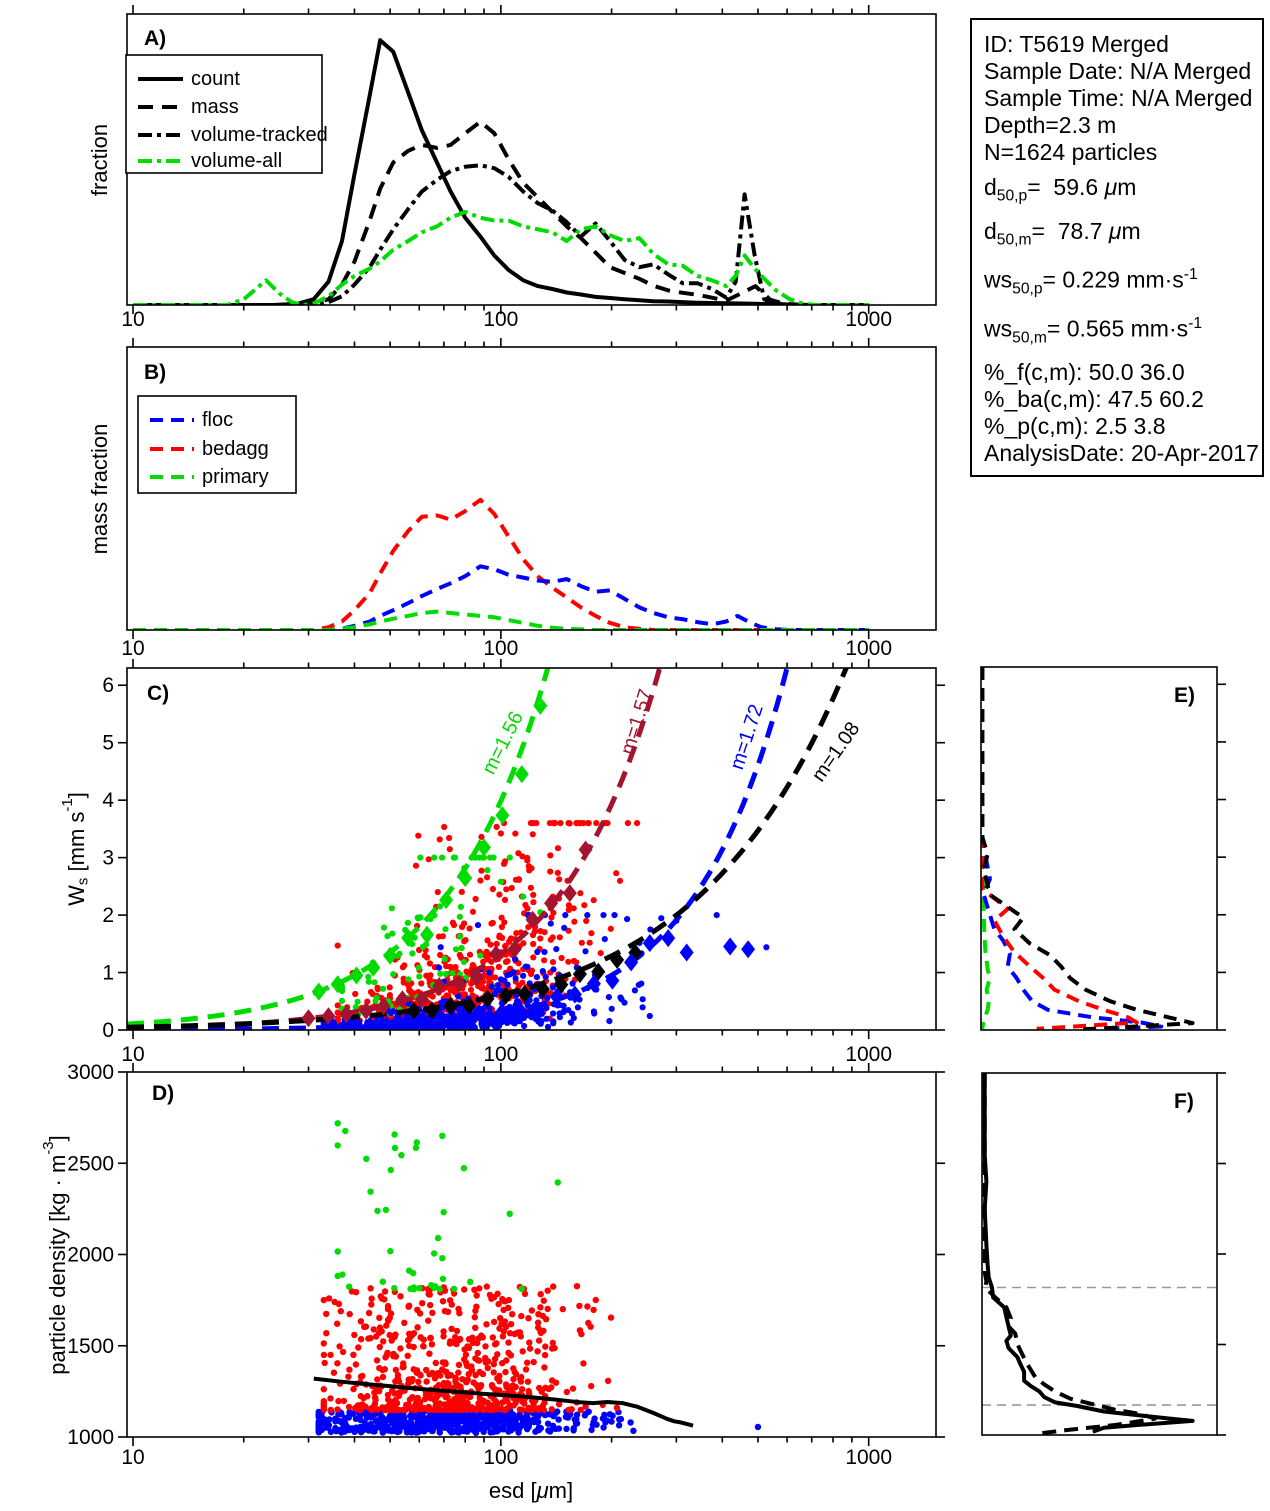 The width and height of the screenshot is (1270, 1511). Describe the element at coordinates (1184, 1101) in the screenshot. I see `panel-f-letter: F)` at that location.